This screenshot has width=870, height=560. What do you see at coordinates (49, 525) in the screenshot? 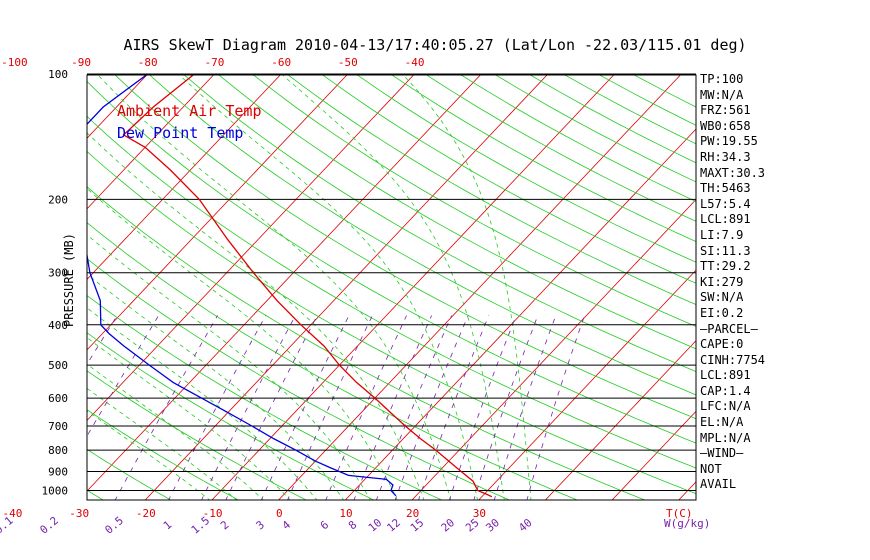
I see `mixing-ratio-label: 0.2` at bounding box center [49, 525].